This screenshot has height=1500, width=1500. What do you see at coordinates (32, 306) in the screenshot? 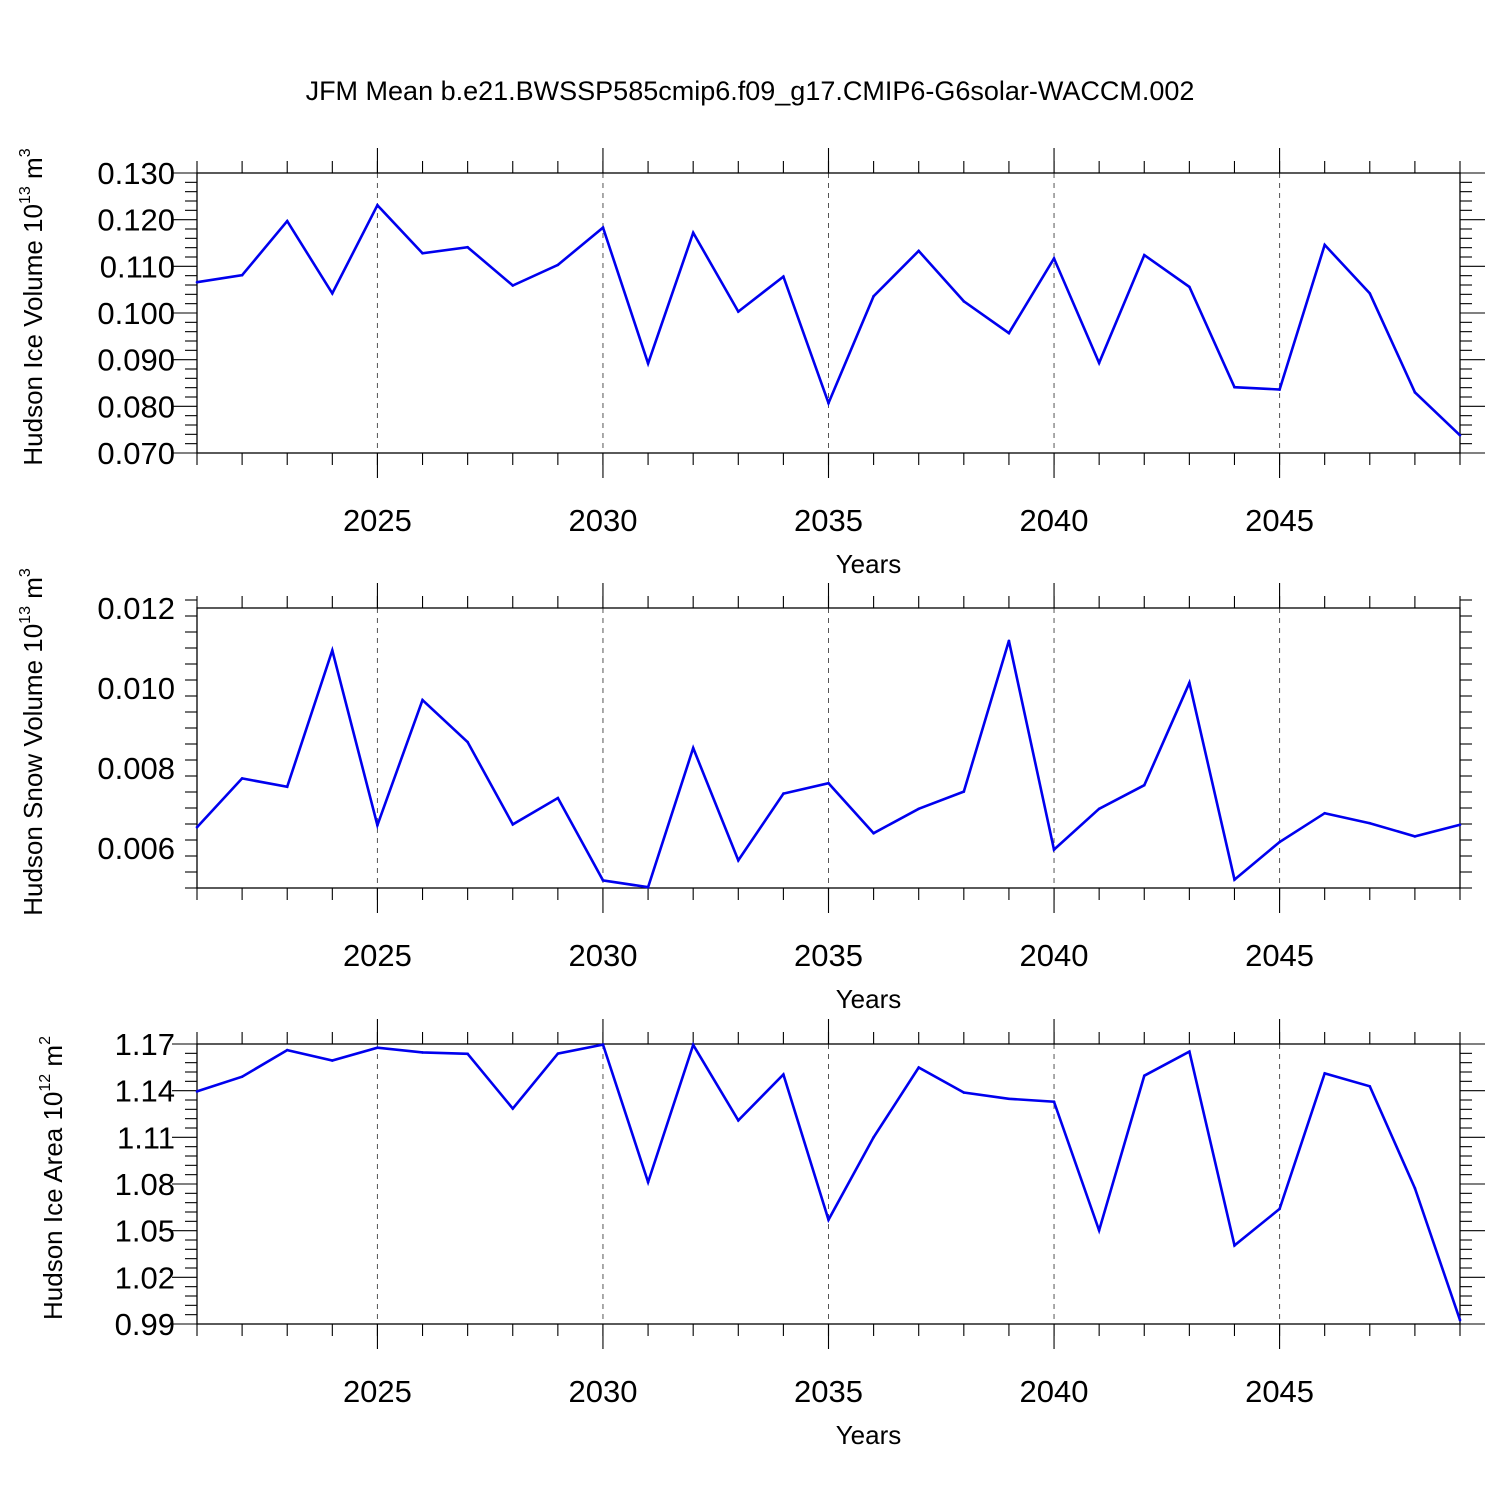
I see `y-axis-title: Hudson Ice Volume 1013 m3` at bounding box center [32, 306].